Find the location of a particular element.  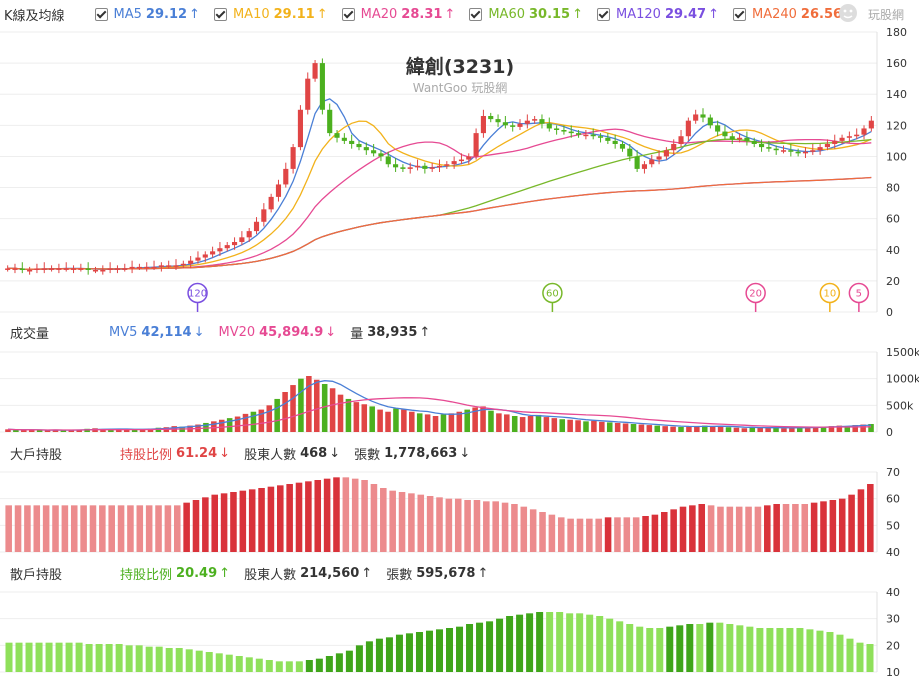

legend-value: 28.31 is located at coordinates (422, 14).